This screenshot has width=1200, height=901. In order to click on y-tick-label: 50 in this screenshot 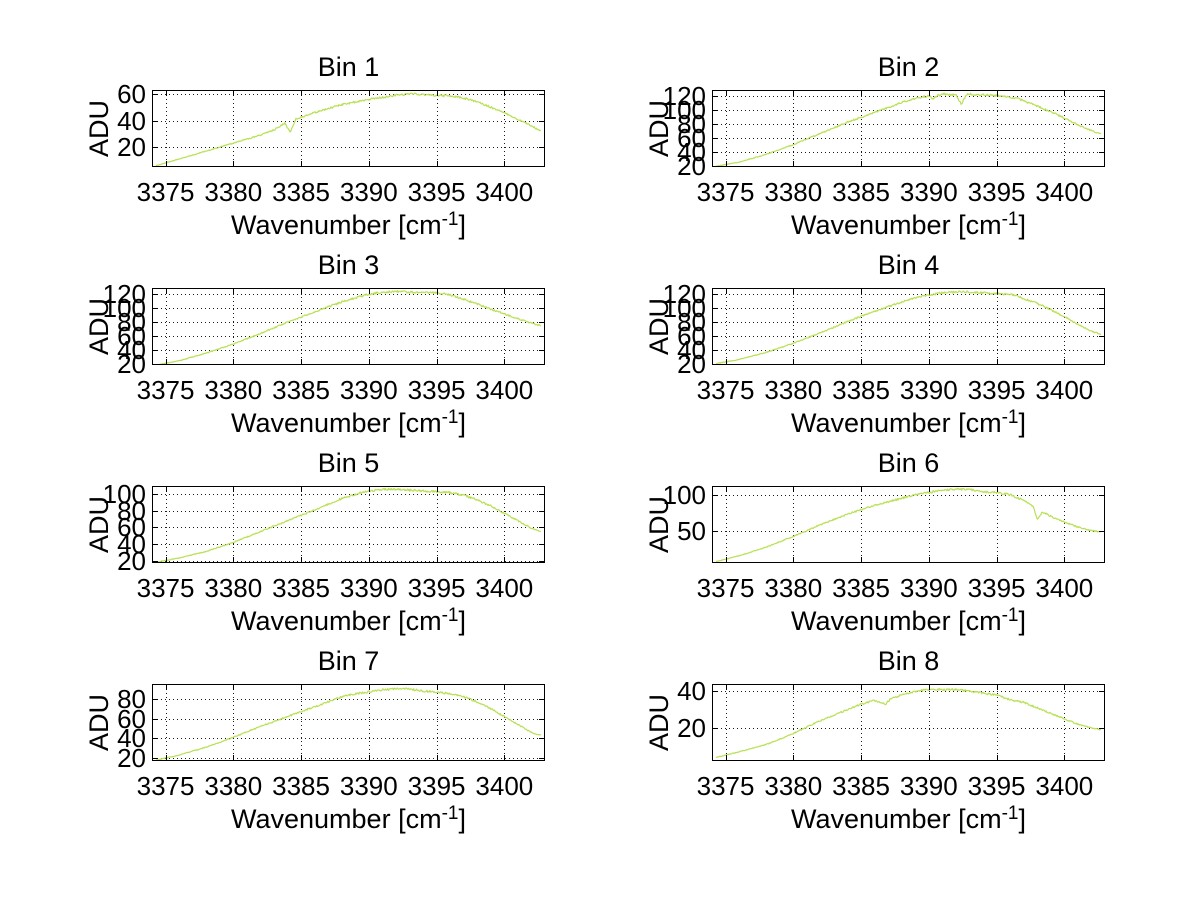, I will do `click(691, 530)`.